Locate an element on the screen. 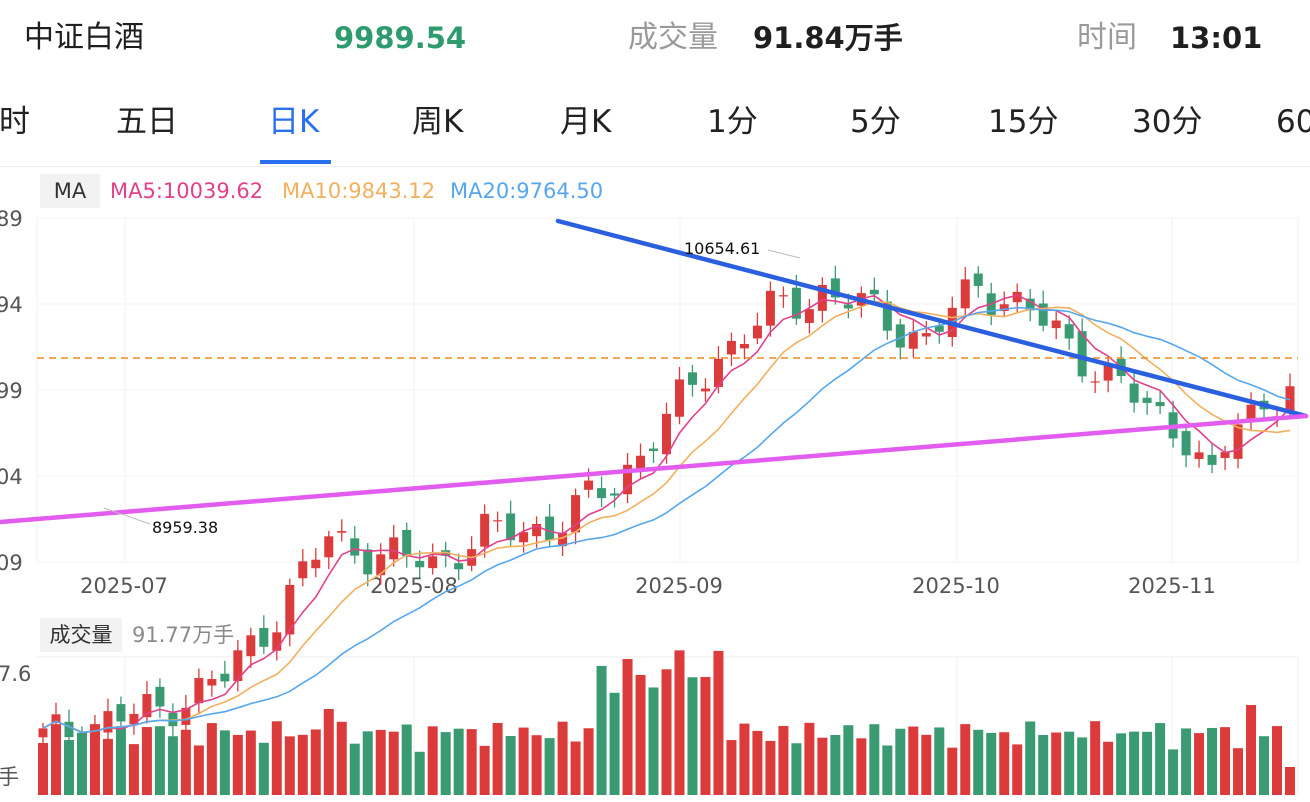  volume-tick-label: 7.6 is located at coordinates (15, 674).